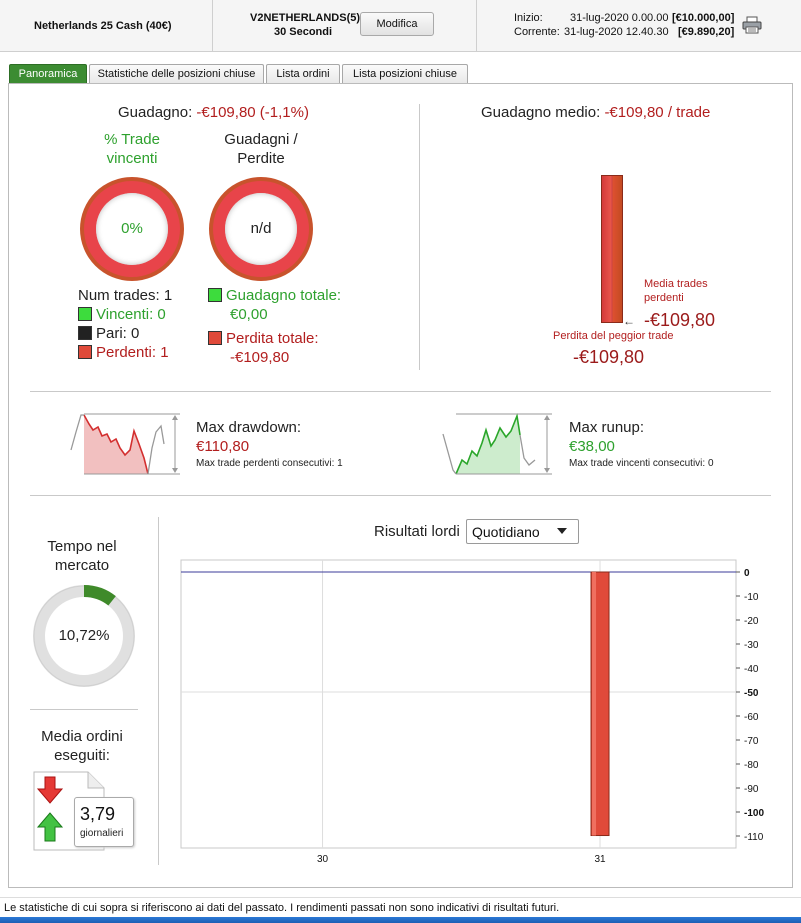 This screenshot has width=801, height=923. What do you see at coordinates (751, 597) in the screenshot?
I see `y-tick-label: -10` at bounding box center [751, 597].